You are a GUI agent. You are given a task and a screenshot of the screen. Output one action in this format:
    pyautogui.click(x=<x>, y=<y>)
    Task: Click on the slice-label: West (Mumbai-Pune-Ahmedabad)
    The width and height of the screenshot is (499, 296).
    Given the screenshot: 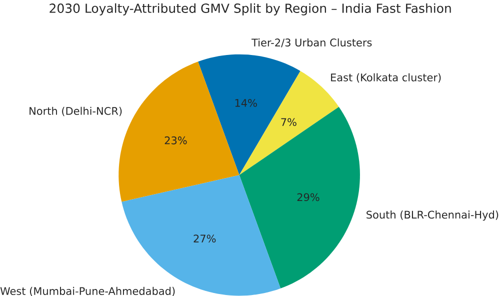 What is the action you would take?
    pyautogui.click(x=87, y=291)
    